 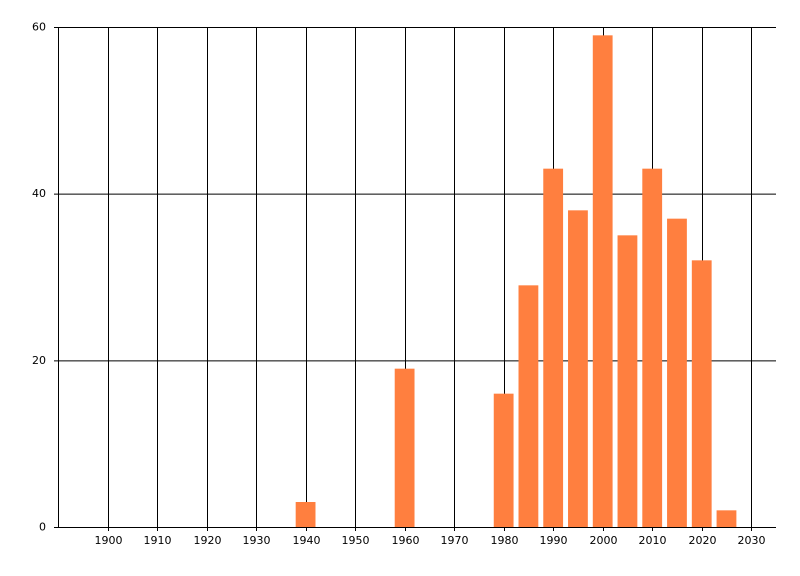 I want to click on x-tick-label: 2010, so click(x=653, y=540).